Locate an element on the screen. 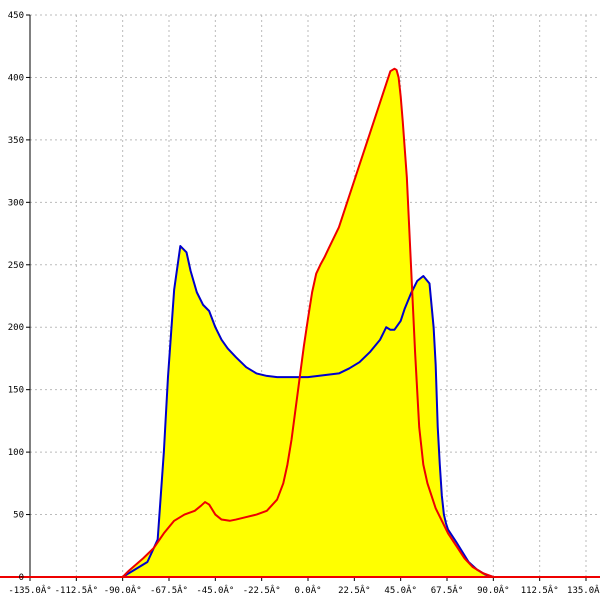 Image resolution: width=600 pixels, height=600 pixels. y-tick-label: 0 is located at coordinates (21, 578).